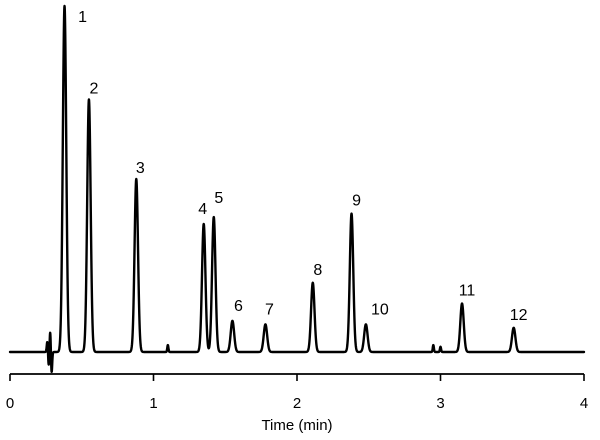  What do you see at coordinates (218, 198) in the screenshot?
I see `peak-label: 5` at bounding box center [218, 198].